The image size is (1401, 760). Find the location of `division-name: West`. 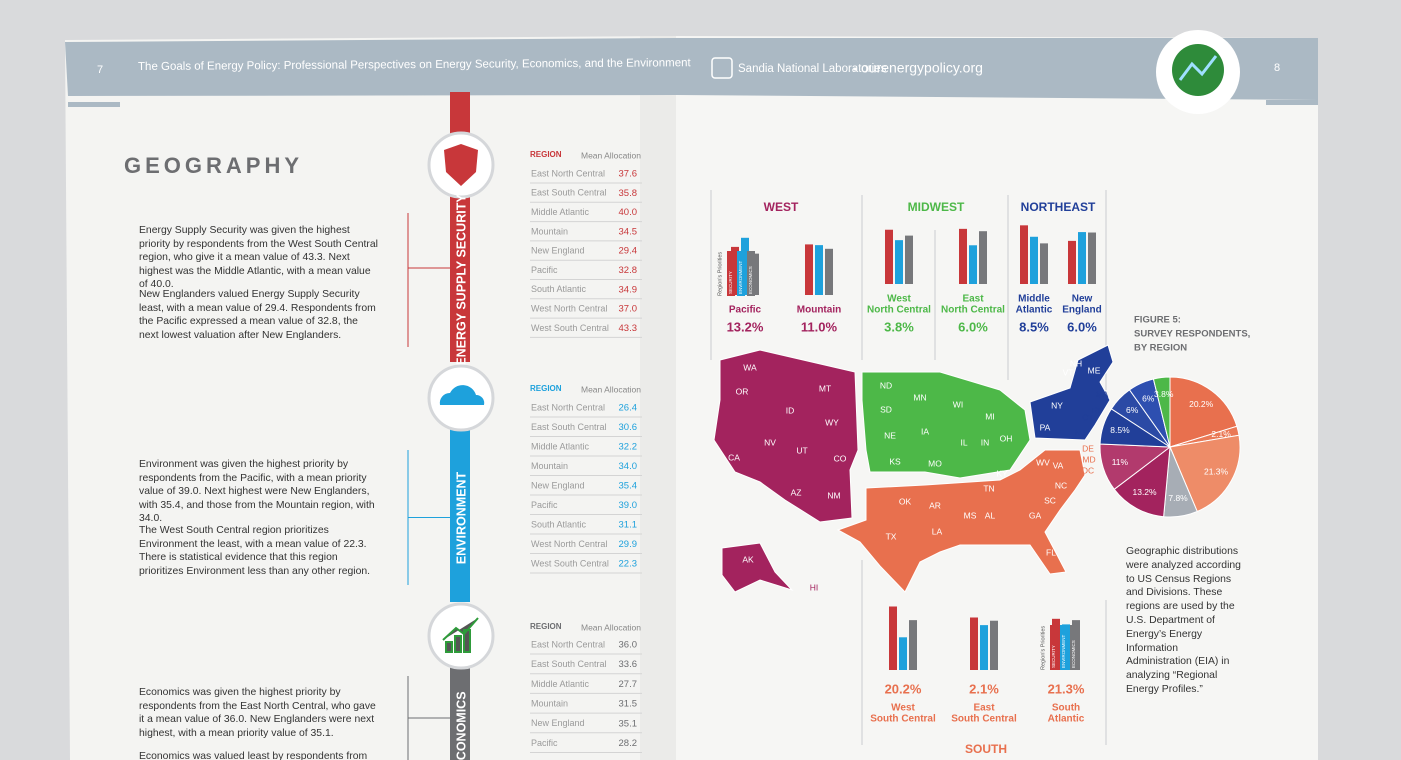

division-name: West is located at coordinates (903, 708).